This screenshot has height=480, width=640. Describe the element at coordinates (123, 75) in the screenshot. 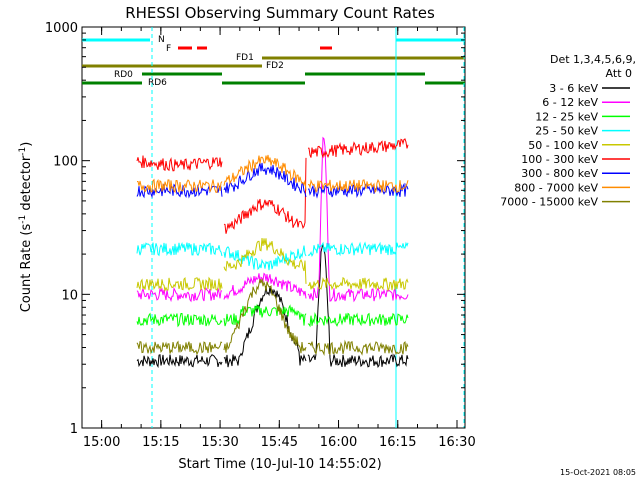

I see `flag-label: RD0` at that location.